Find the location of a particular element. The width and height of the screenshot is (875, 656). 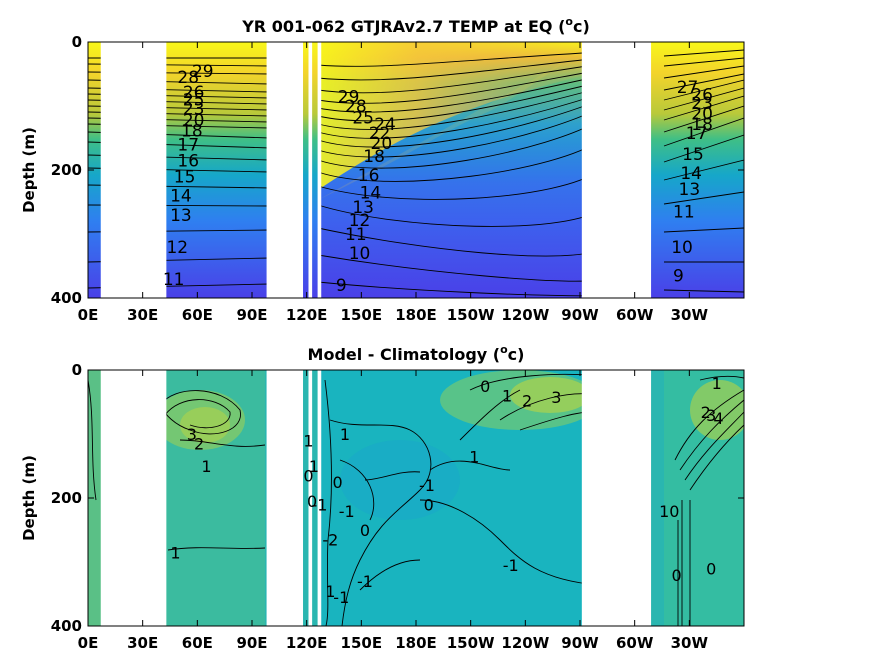

bottom-title: Model - Climatology (oc) is located at coordinates (416, 353).